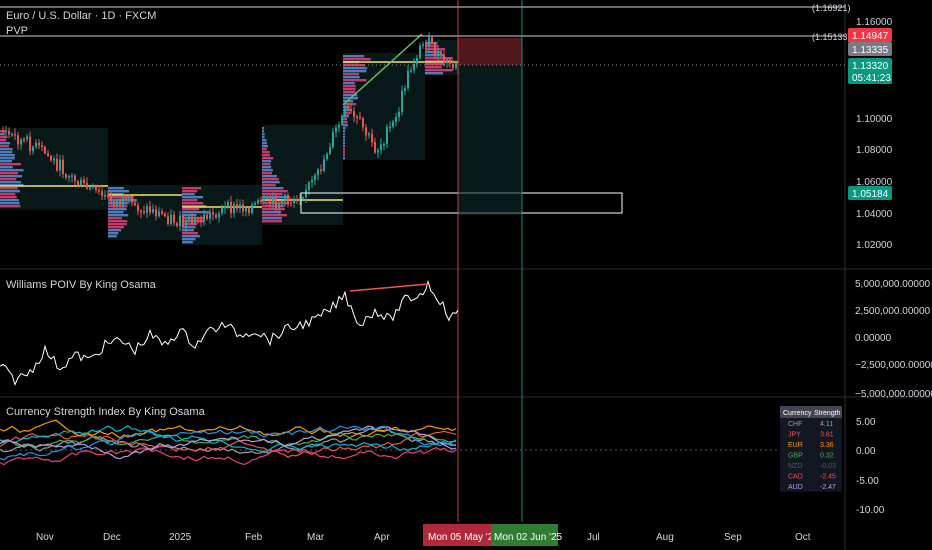 Image resolution: width=932 pixels, height=550 pixels. What do you see at coordinates (870, 466) in the screenshot?
I see `csi-axis: 5.00 0.00 -5.00 -10.00` at bounding box center [870, 466].